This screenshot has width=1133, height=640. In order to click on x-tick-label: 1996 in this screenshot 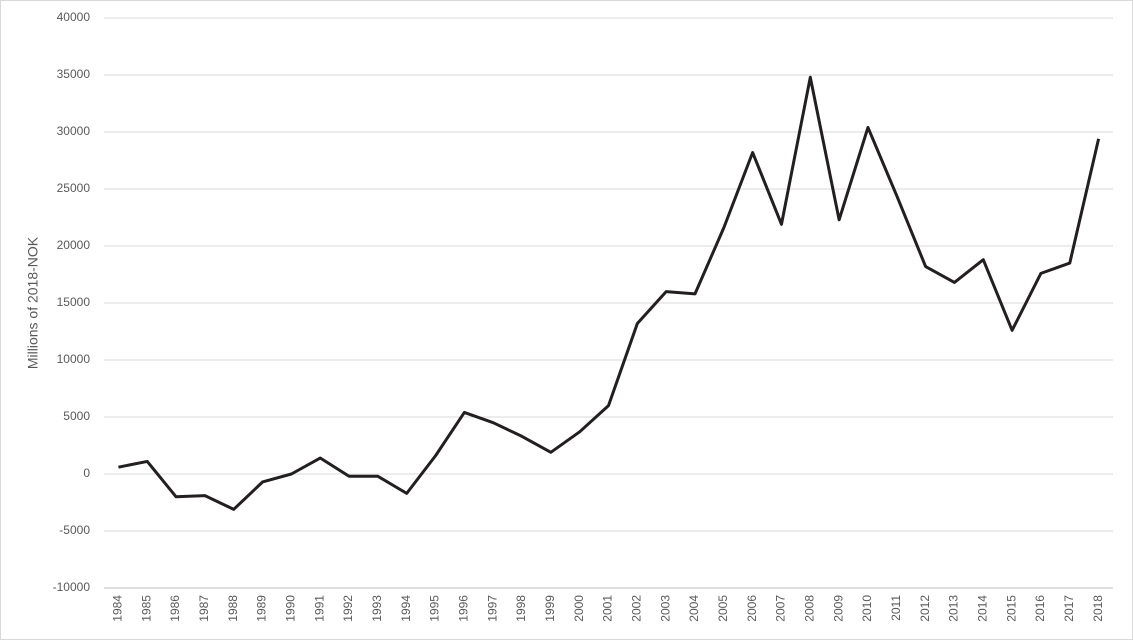, I will do `click(464, 608)`.